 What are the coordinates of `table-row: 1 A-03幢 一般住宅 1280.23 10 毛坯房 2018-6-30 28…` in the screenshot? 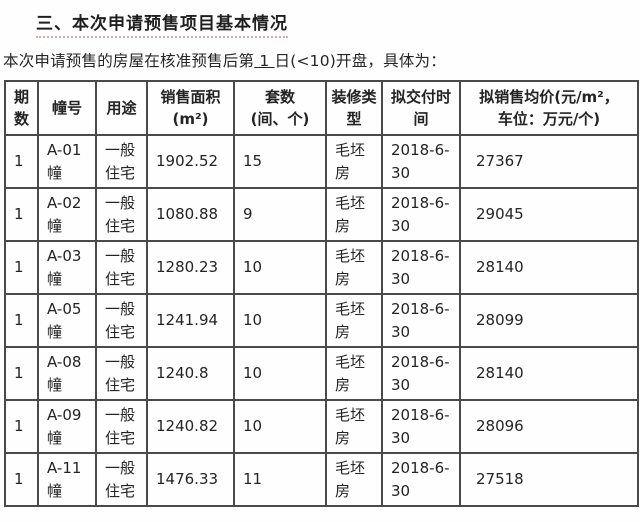 It's located at (321, 267).